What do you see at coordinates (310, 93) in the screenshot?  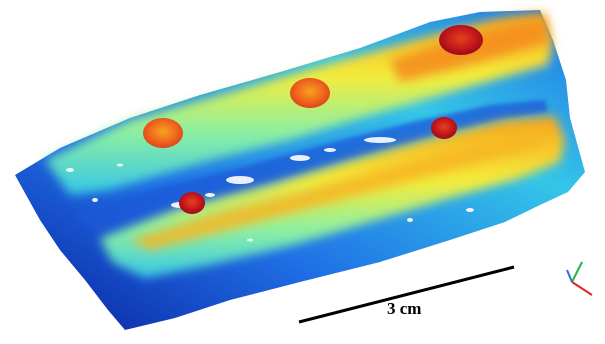 I see `bump-upper-middle` at bounding box center [310, 93].